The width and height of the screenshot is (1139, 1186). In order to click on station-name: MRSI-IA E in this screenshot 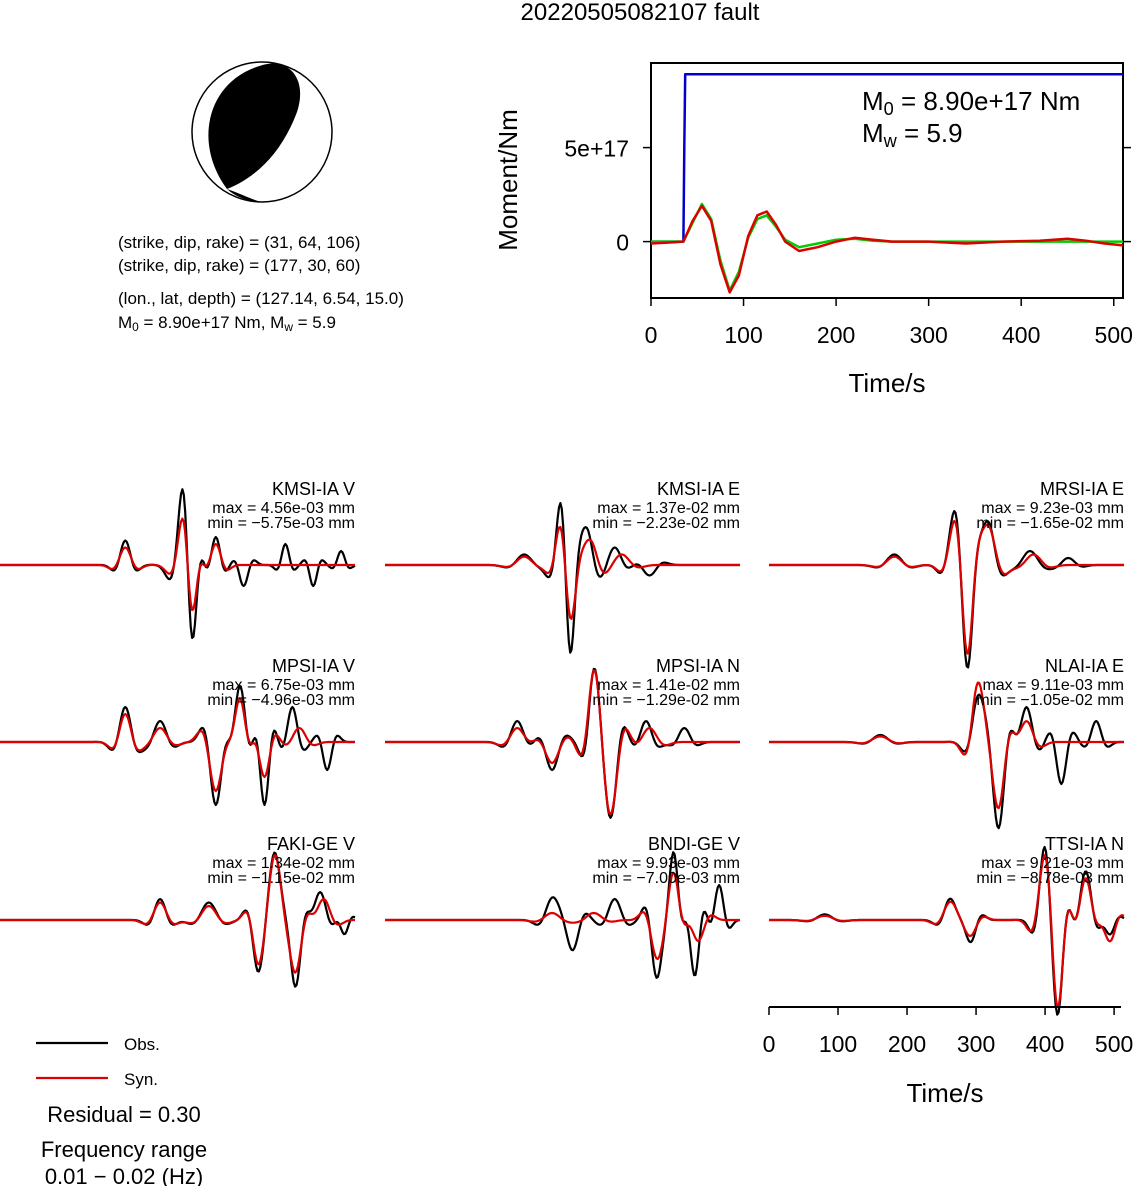, I will do `click(1082, 489)`.